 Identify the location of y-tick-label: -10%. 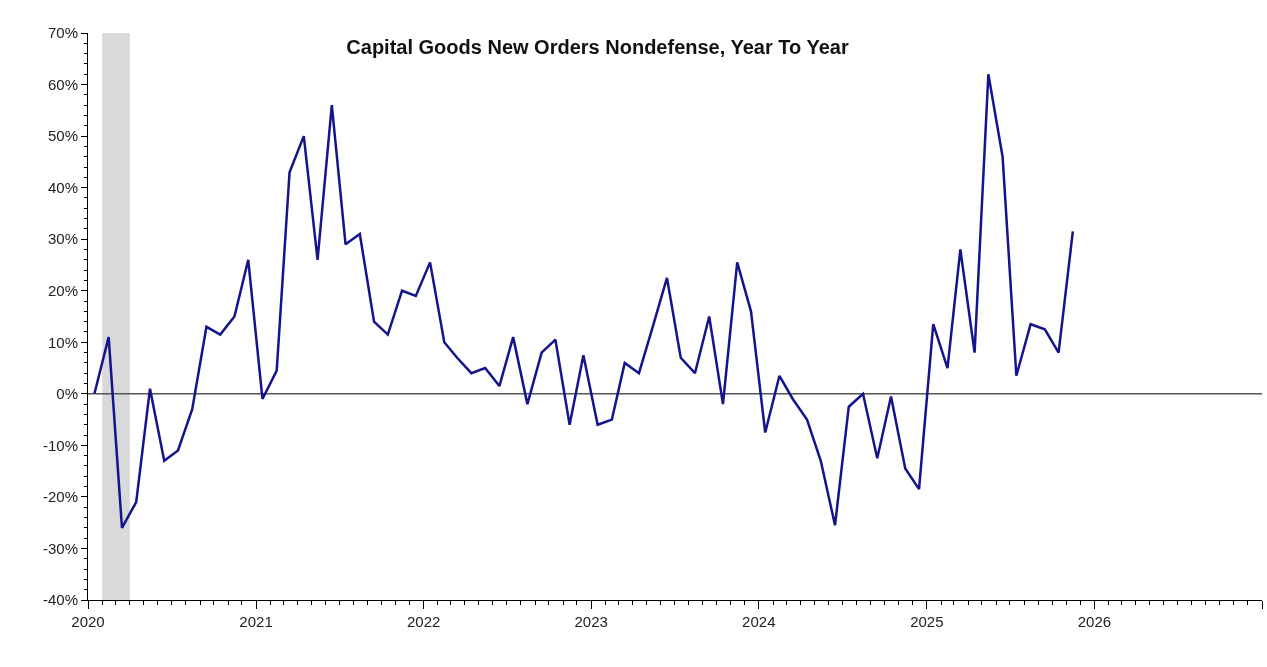
(60, 445).